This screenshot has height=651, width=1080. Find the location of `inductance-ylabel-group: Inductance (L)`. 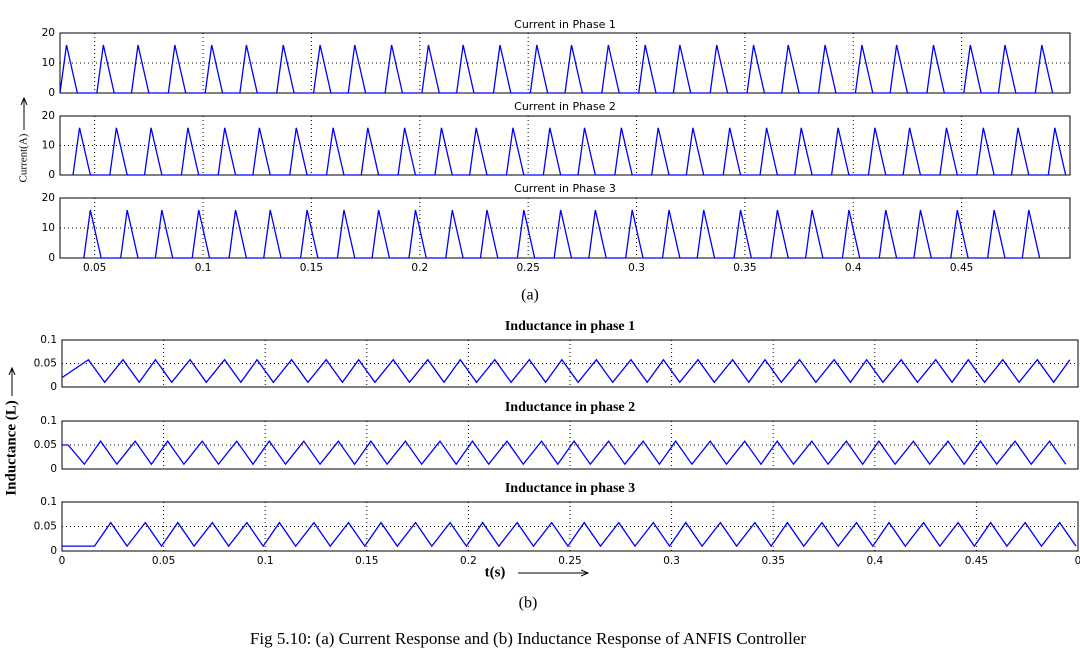

inductance-ylabel-group: Inductance (L) is located at coordinates (11, 432).